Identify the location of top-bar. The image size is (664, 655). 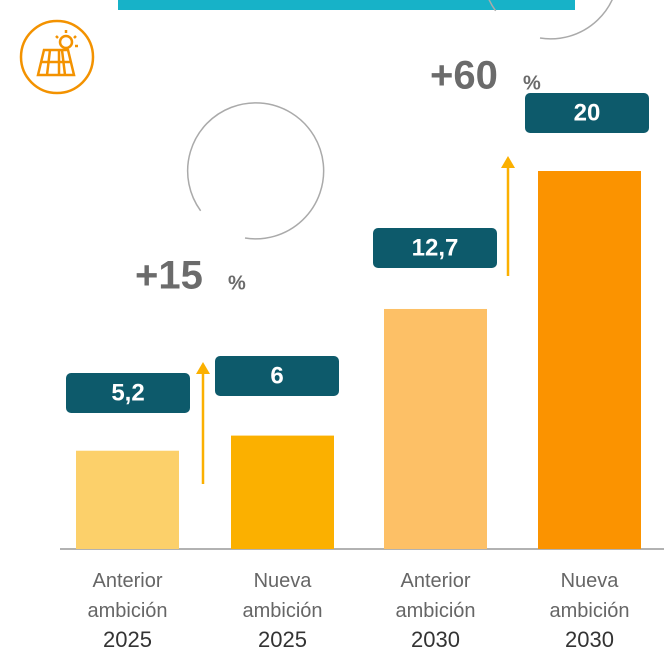
(346, 5).